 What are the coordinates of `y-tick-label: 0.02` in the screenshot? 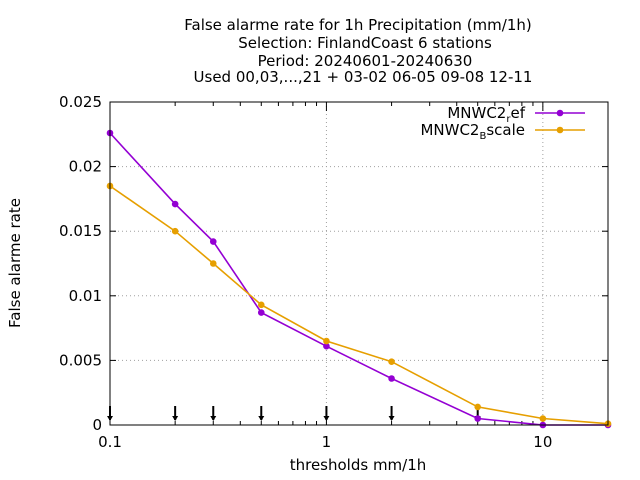 It's located at (85, 167).